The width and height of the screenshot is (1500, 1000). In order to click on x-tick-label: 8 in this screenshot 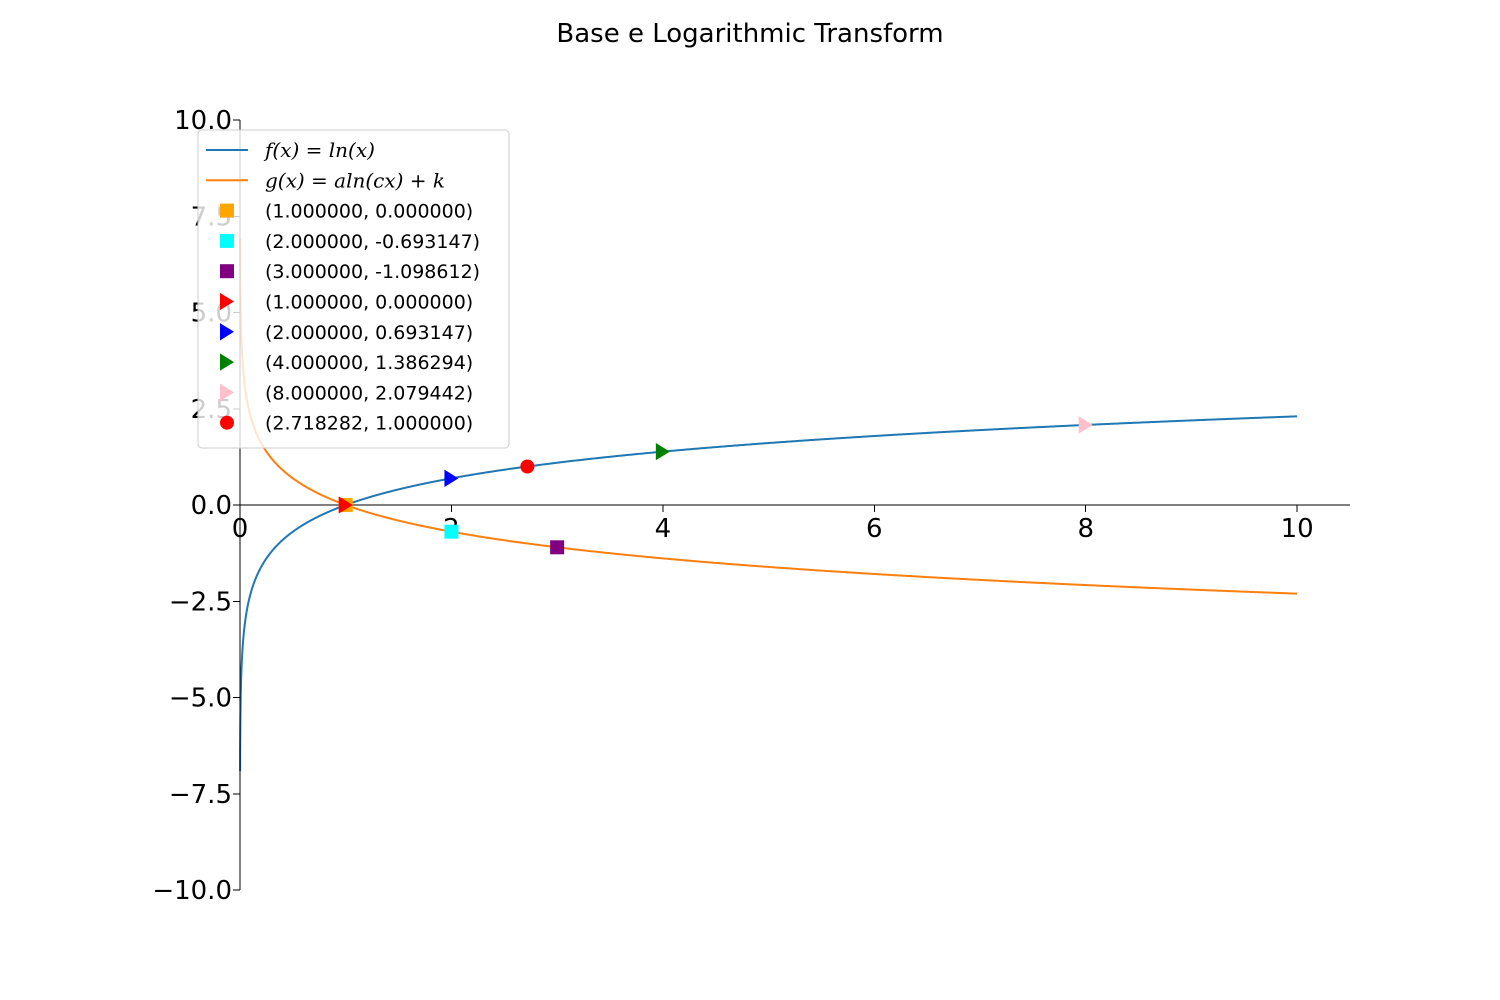, I will do `click(1085, 529)`.